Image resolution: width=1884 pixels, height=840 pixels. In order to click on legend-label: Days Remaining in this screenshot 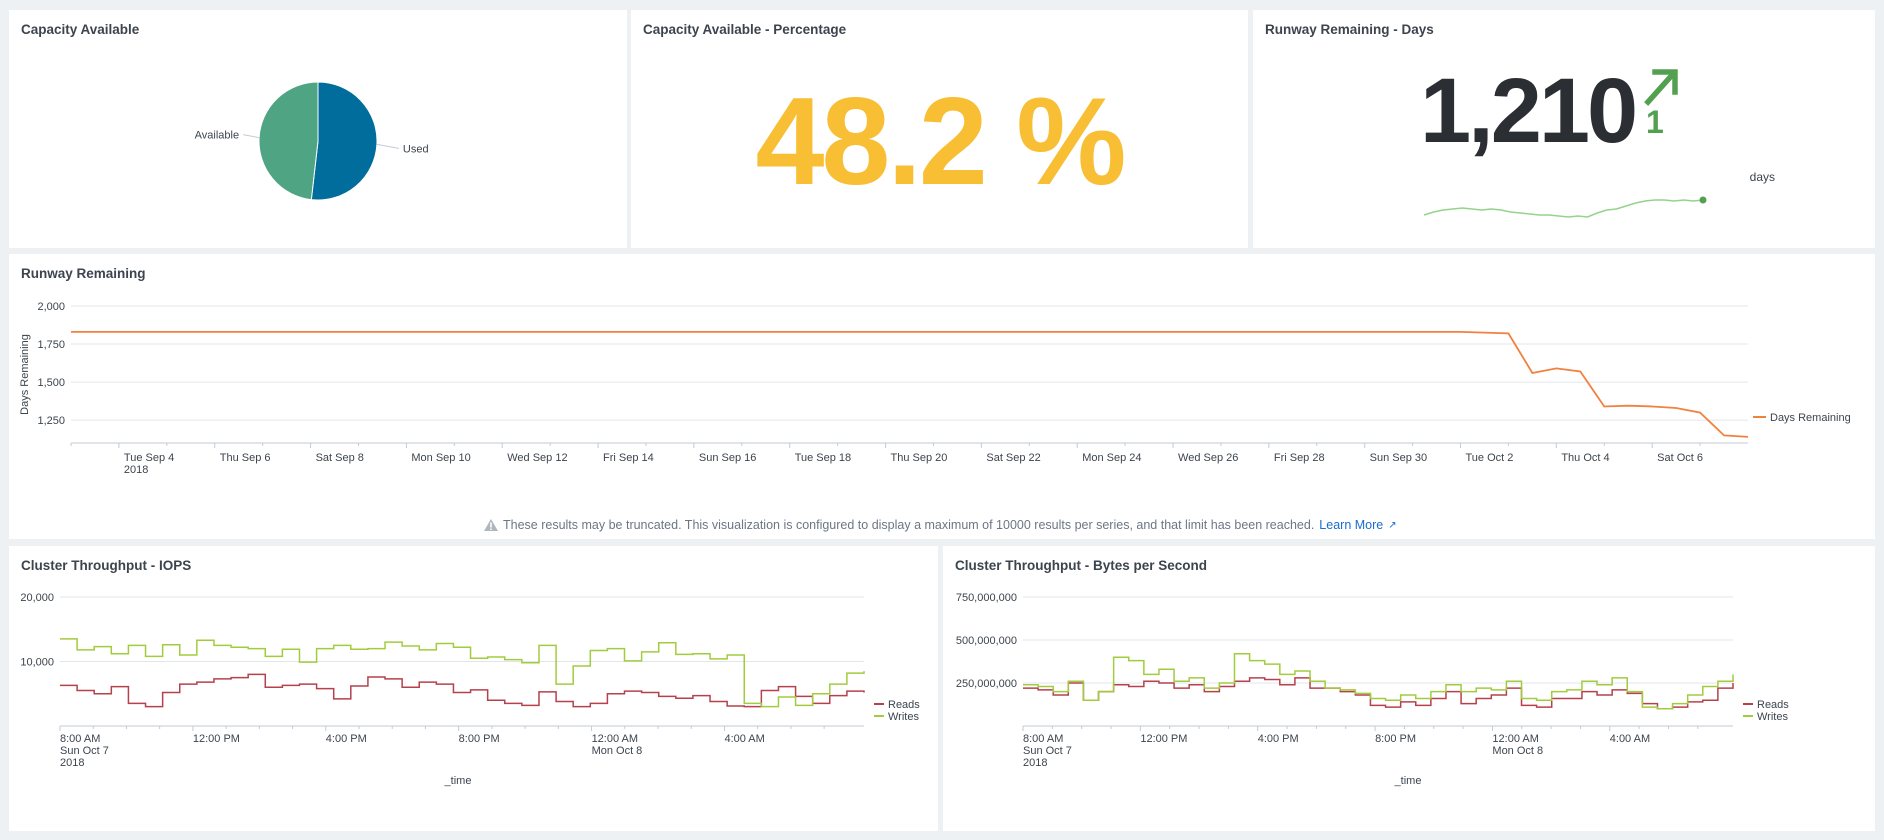, I will do `click(1810, 418)`.